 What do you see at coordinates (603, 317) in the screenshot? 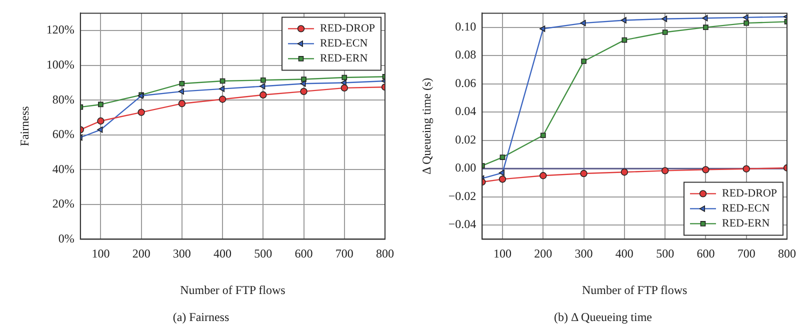
I see `text: (b) Δ Queueing time` at bounding box center [603, 317].